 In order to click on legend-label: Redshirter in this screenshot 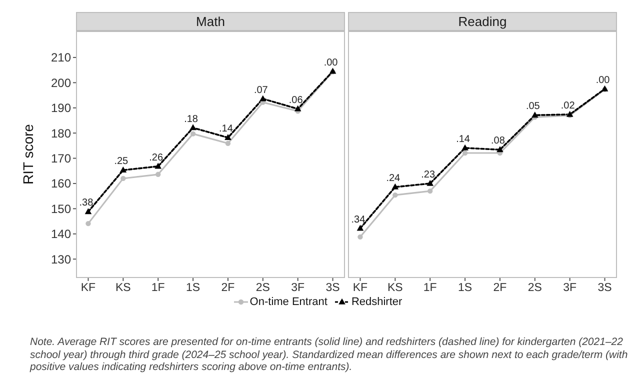, I will do `click(376, 302)`.